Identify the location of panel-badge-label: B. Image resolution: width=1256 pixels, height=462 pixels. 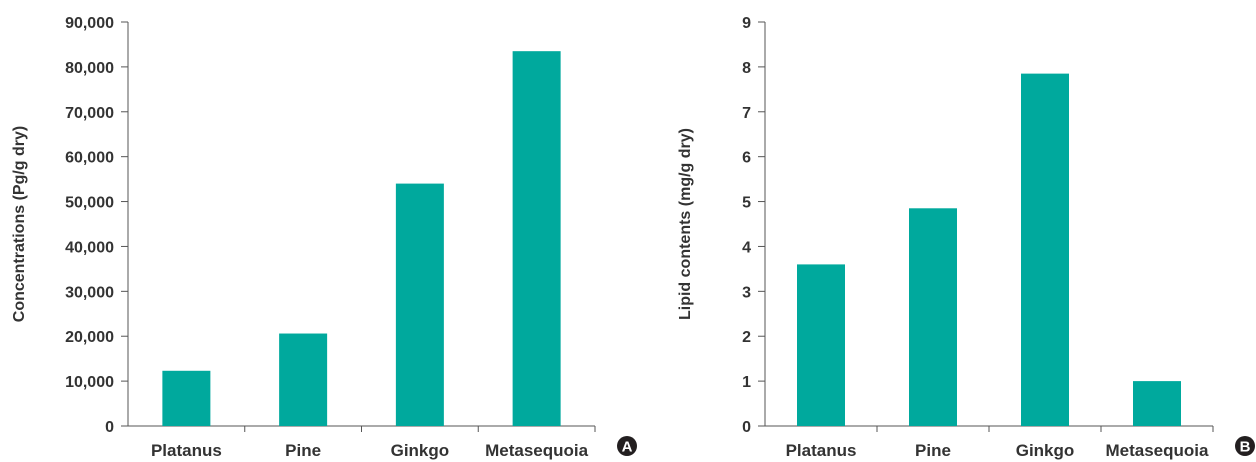
(1245, 447).